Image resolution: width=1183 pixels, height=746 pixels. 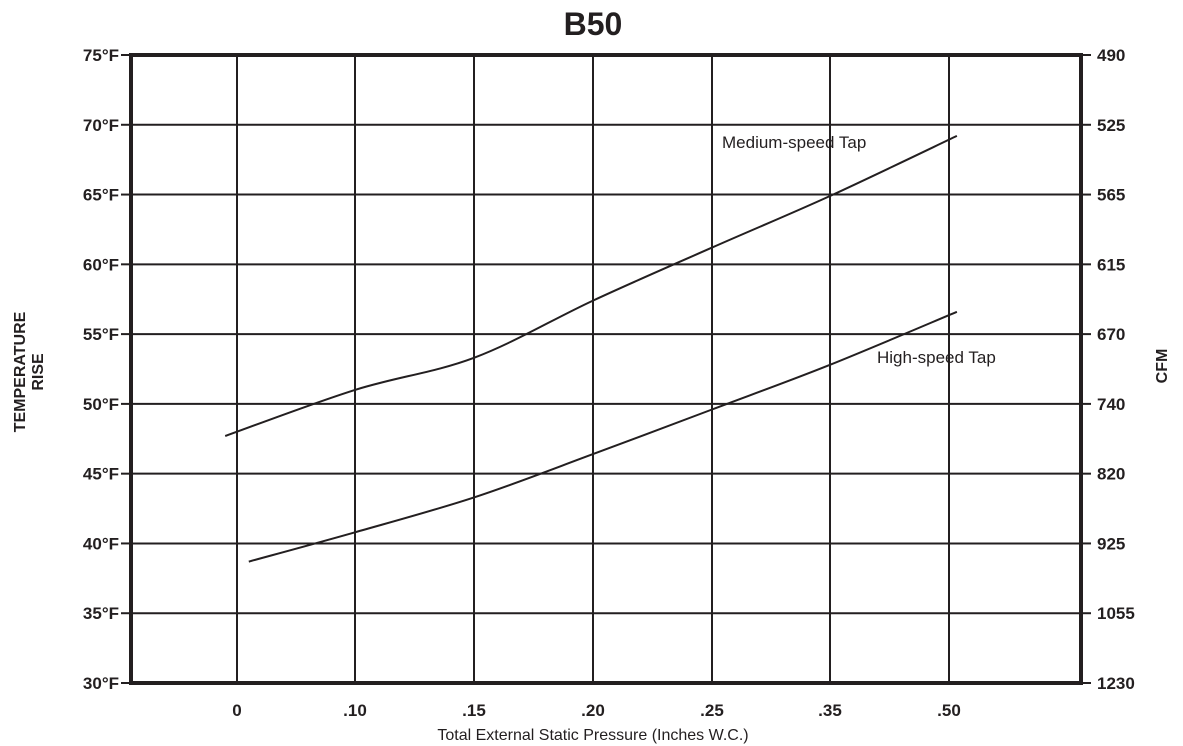 What do you see at coordinates (20, 371) in the screenshot?
I see `y-axis-left-title-line1: TEMPERATURE` at bounding box center [20, 371].